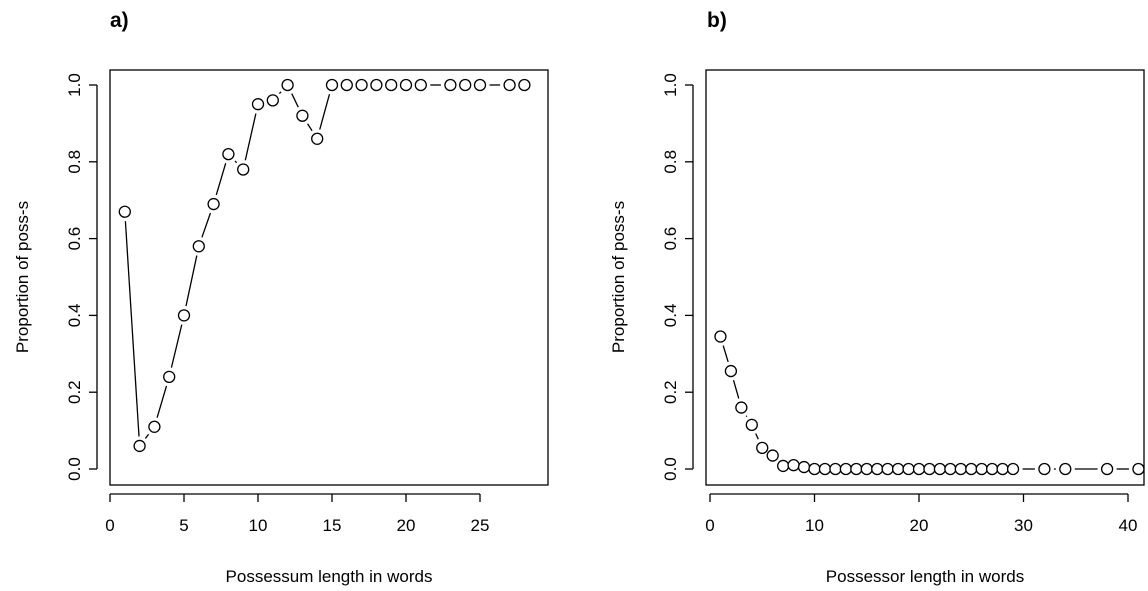  I want to click on x-tick-label: 5, so click(183, 525).